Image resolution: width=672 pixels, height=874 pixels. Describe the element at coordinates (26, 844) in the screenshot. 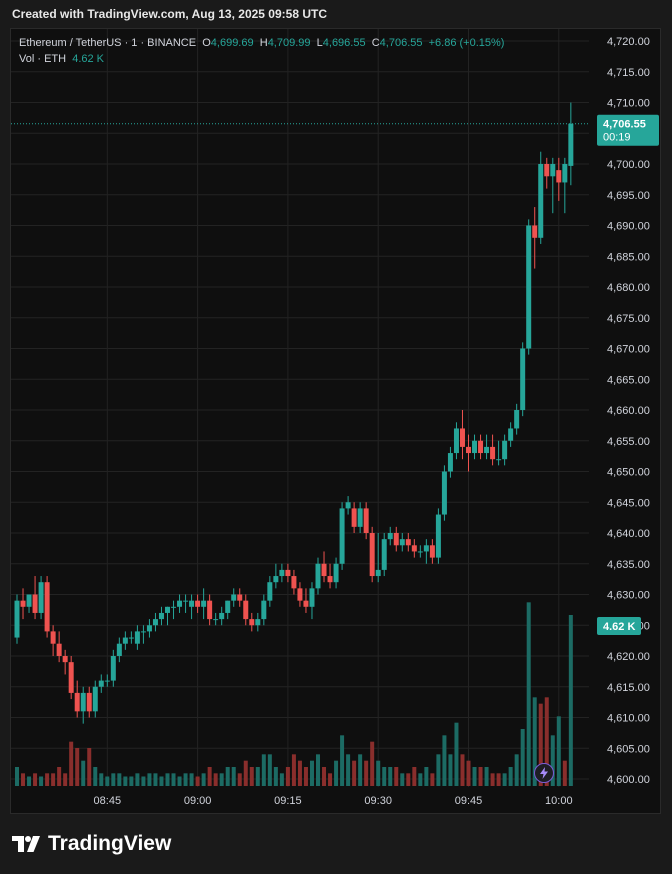

I see `tradingview-logo-icon` at that location.